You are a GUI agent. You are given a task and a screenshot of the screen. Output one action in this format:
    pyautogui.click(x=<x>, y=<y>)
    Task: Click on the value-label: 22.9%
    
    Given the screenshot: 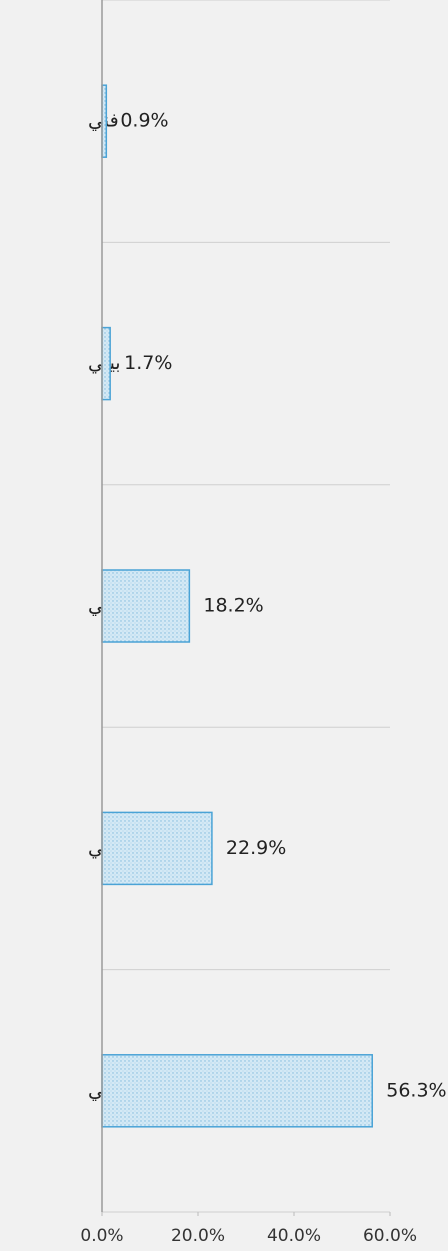 What is the action you would take?
    pyautogui.click(x=256, y=848)
    